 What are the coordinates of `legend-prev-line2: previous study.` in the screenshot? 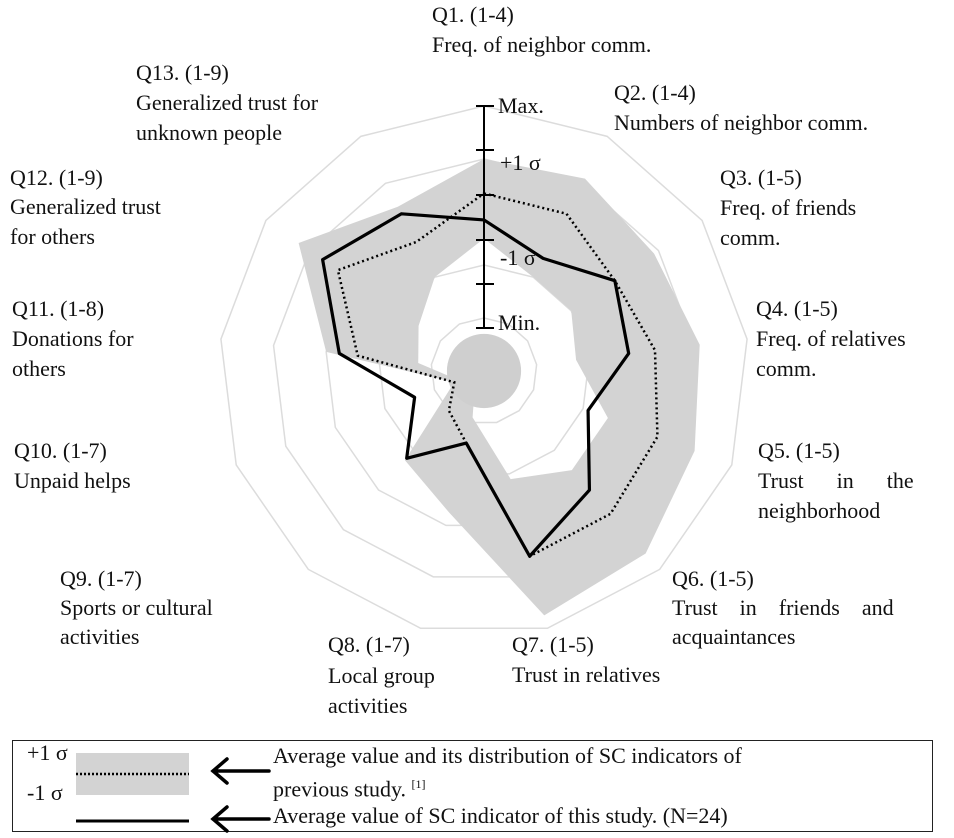 It's located at (340, 789).